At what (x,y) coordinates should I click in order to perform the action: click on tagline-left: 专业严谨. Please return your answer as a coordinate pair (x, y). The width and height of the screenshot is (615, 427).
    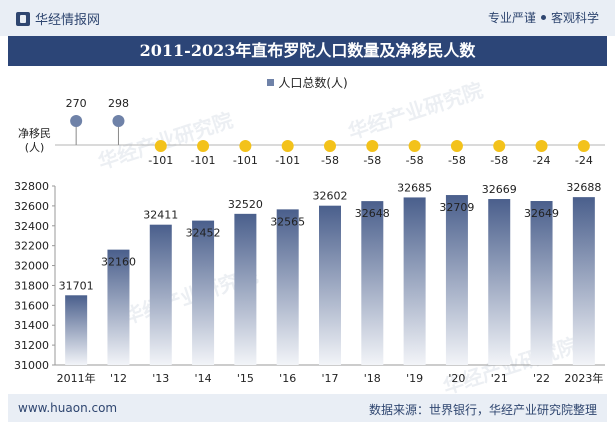
    Looking at the image, I should click on (511, 18).